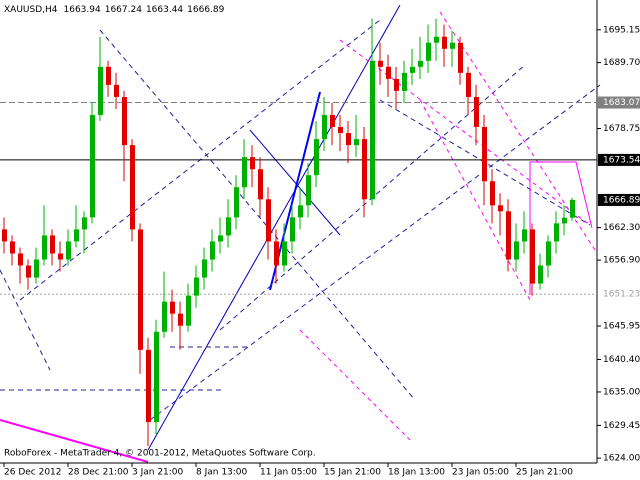 This screenshot has width=640, height=480. Describe the element at coordinates (621, 63) in the screenshot. I see `y-tick-label: 1689.70` at that location.